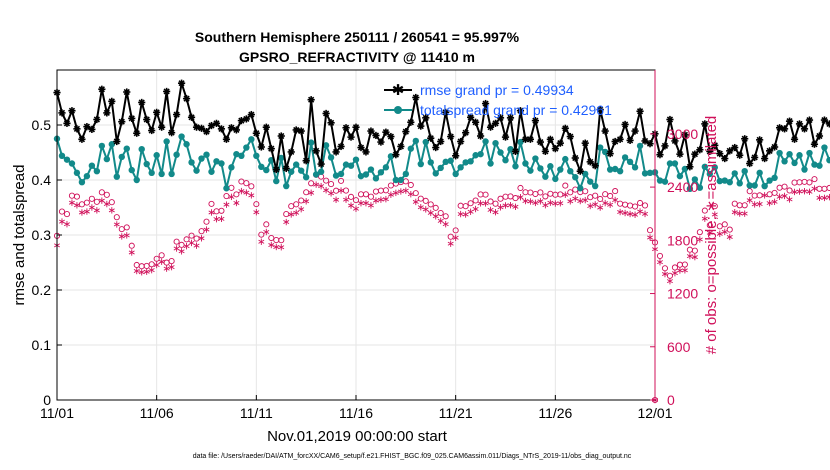 The height and width of the screenshot is (470, 830). Describe the element at coordinates (42, 125) in the screenshot. I see `y-tick-label: 0.5` at that location.